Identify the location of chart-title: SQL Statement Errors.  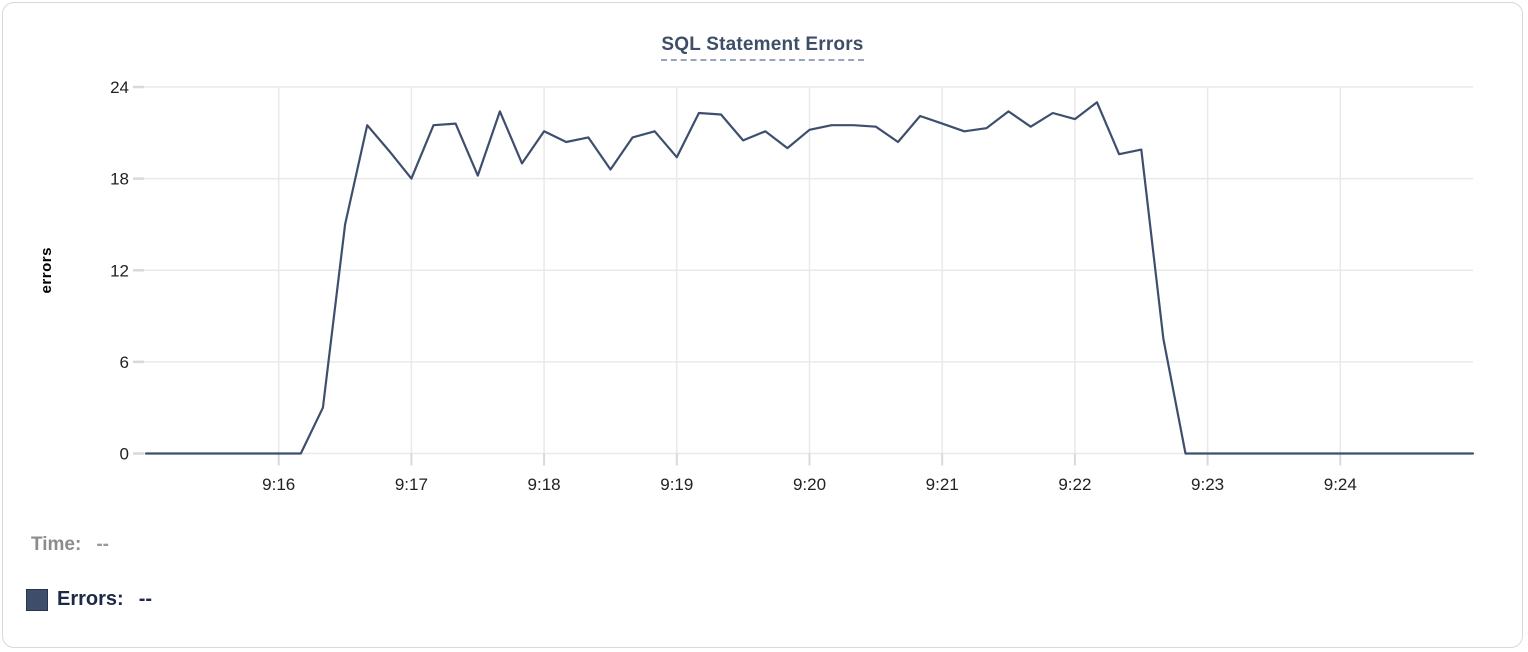
(762, 47).